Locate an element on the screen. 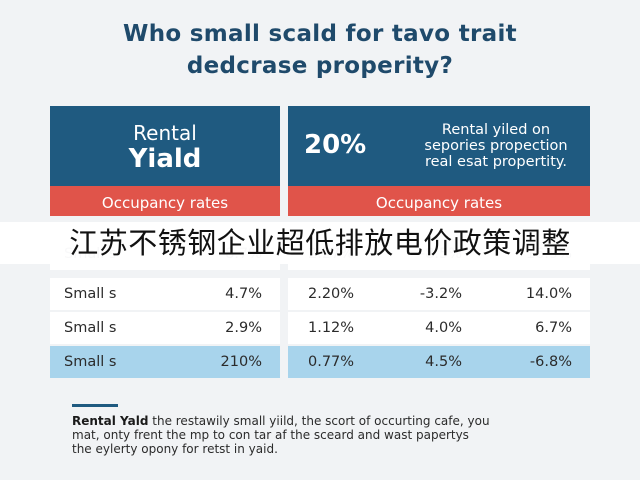 The width and height of the screenshot is (640, 480). table-row: Small s 4.7% 2.20% -3.2% 14.0% is located at coordinates (320, 294).